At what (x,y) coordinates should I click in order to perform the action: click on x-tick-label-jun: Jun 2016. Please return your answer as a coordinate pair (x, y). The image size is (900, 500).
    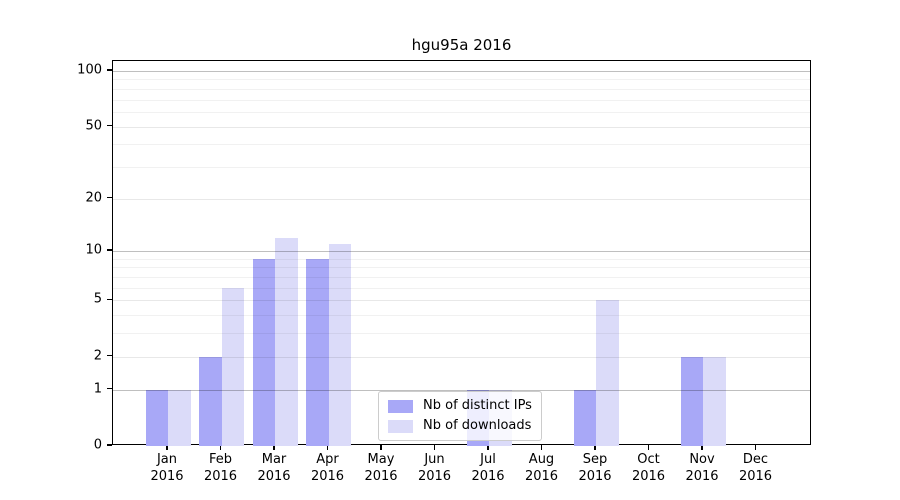
    Looking at the image, I should click on (434, 468).